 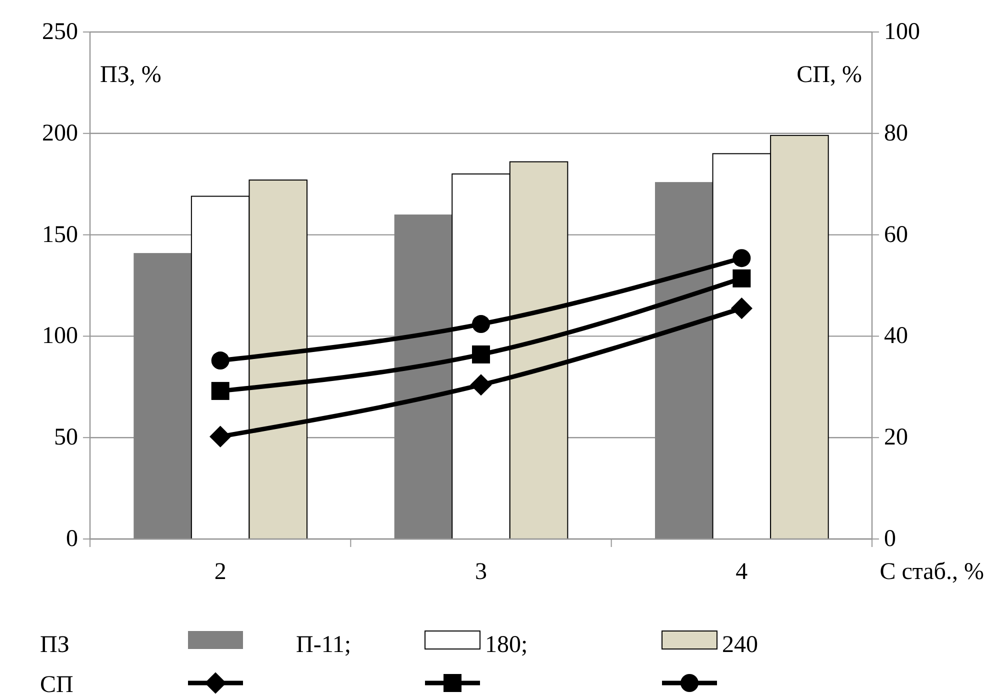 What do you see at coordinates (481, 572) in the screenshot?
I see `x-tick-label: 3` at bounding box center [481, 572].